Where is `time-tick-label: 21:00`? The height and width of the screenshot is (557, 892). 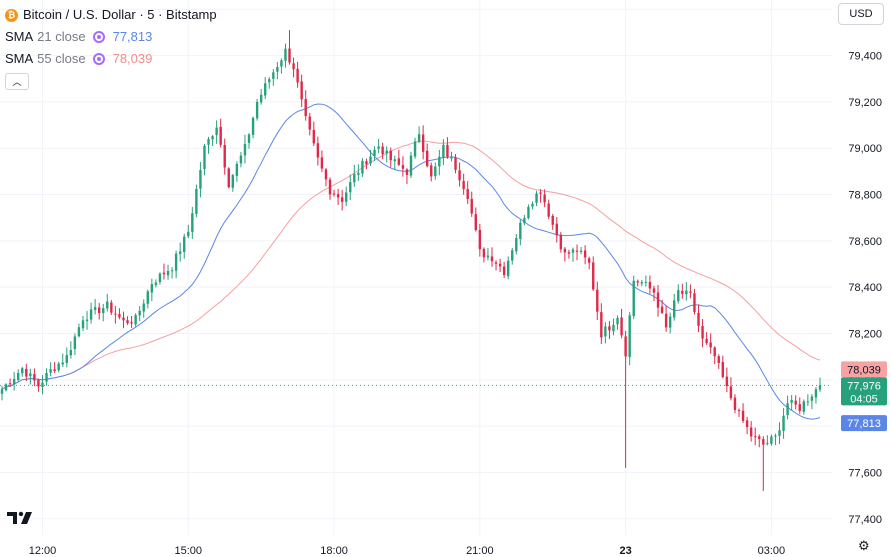
time-tick-label: 21:00 is located at coordinates (480, 551).